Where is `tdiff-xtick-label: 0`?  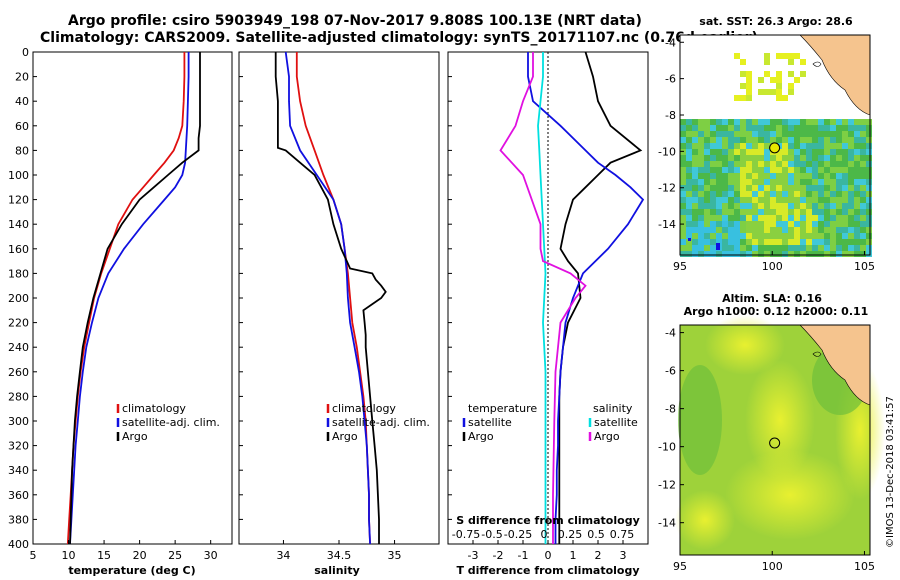
tdiff-xtick-label: 0 is located at coordinates (548, 555).